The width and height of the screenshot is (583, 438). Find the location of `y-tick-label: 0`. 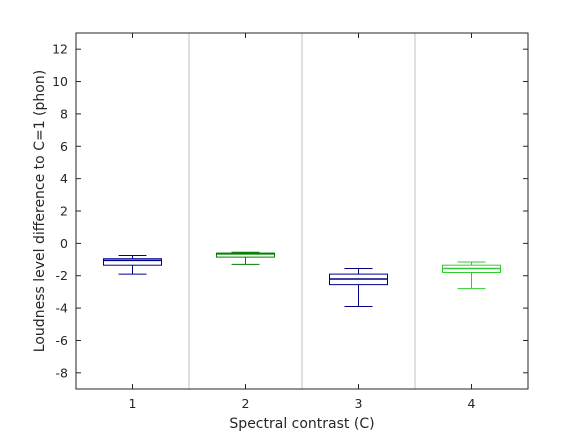

y-tick-label: 0 is located at coordinates (64, 243).